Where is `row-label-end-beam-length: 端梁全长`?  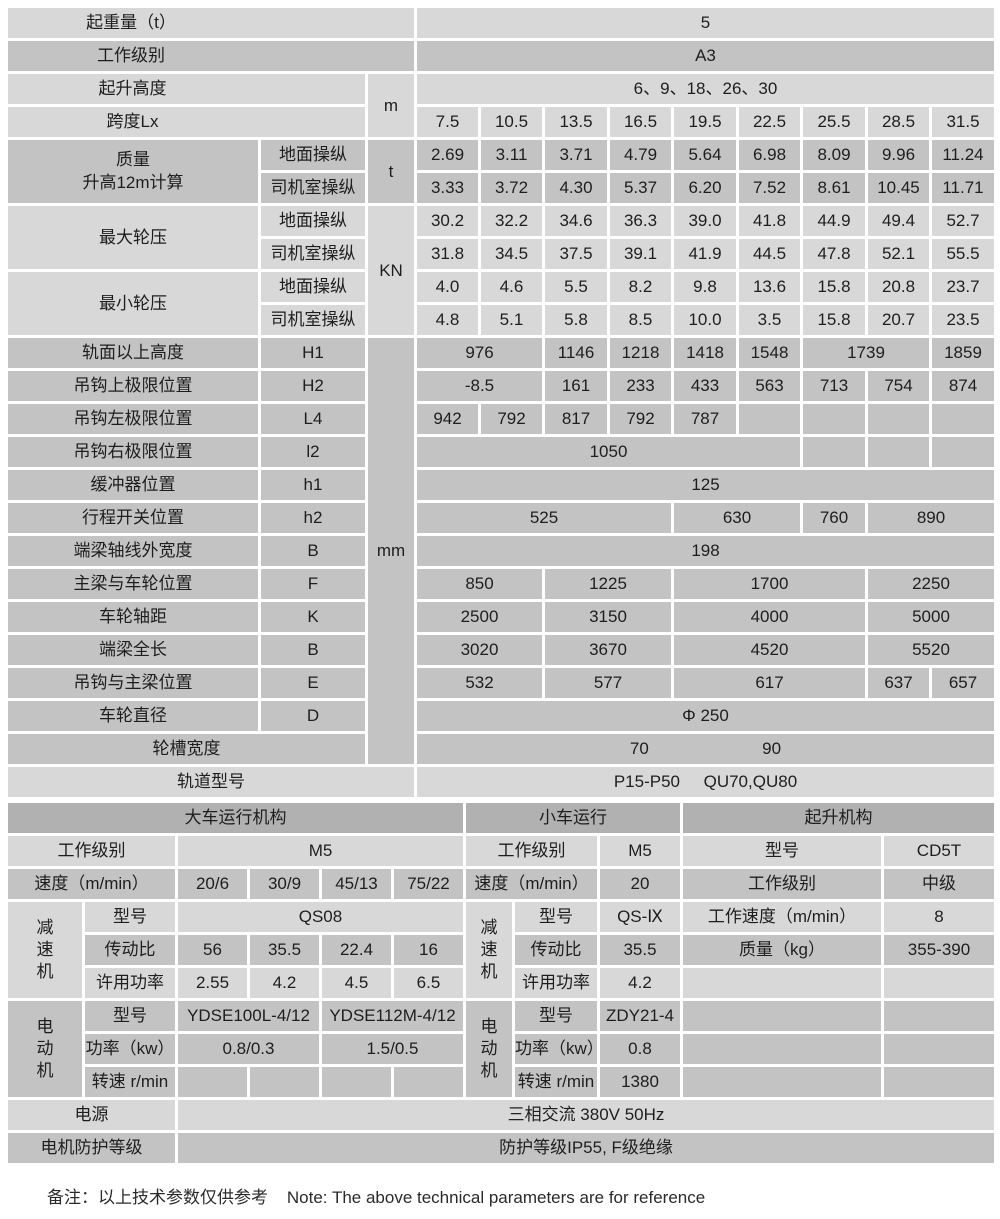
row-label-end-beam-length: 端梁全长 is located at coordinates (133, 650).